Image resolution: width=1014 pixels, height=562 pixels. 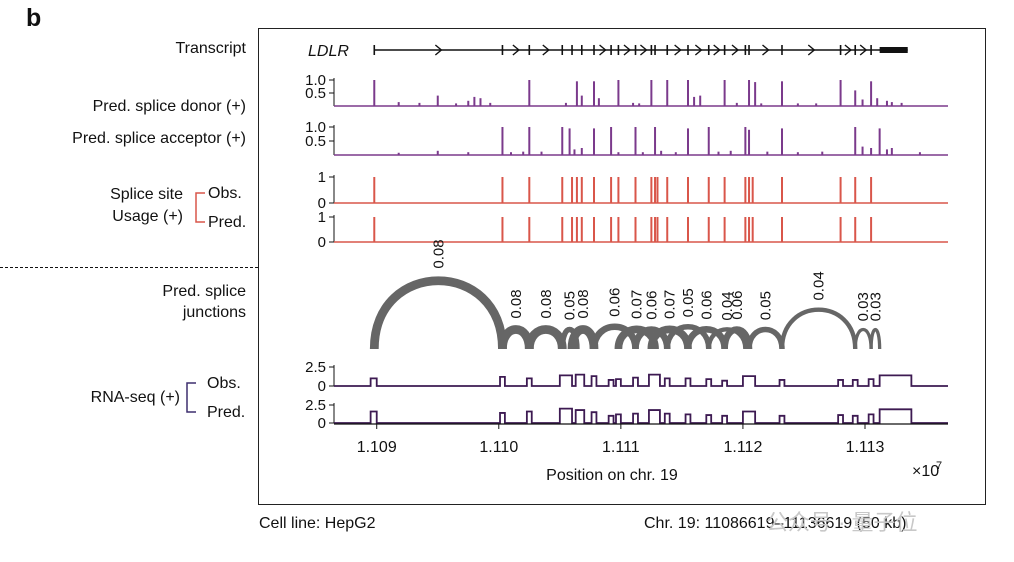 What do you see at coordinates (317, 523) in the screenshot?
I see `cell-line-caption: Cell line: HepG2` at bounding box center [317, 523].